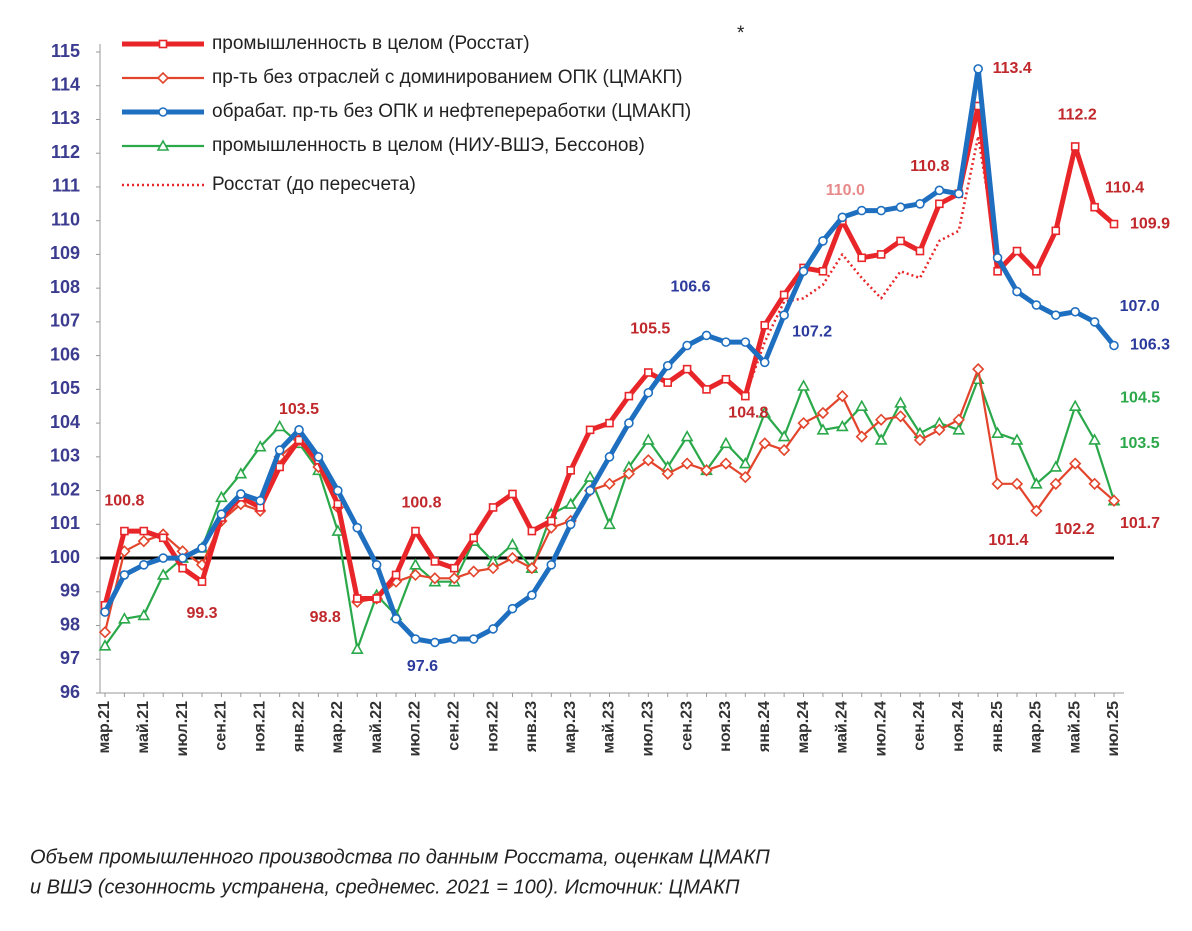 Image resolution: width=1192 pixels, height=931 pixels. What do you see at coordinates (65, 523) in the screenshot?
I see `y-tick-label: 101` at bounding box center [65, 523].